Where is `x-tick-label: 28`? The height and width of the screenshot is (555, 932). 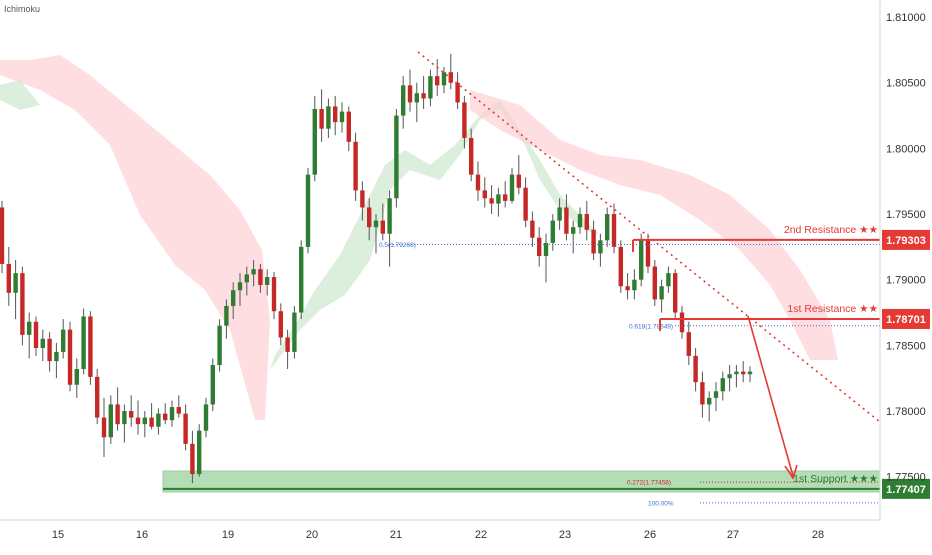
x-tick-label: 28 is located at coordinates (818, 535).